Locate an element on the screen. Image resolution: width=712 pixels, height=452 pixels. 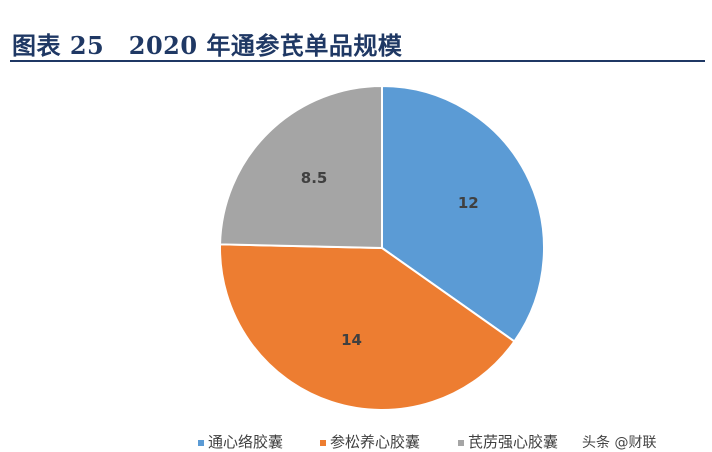
legend-label-tongxinluo: 通心络胶囊 is located at coordinates (246, 442).